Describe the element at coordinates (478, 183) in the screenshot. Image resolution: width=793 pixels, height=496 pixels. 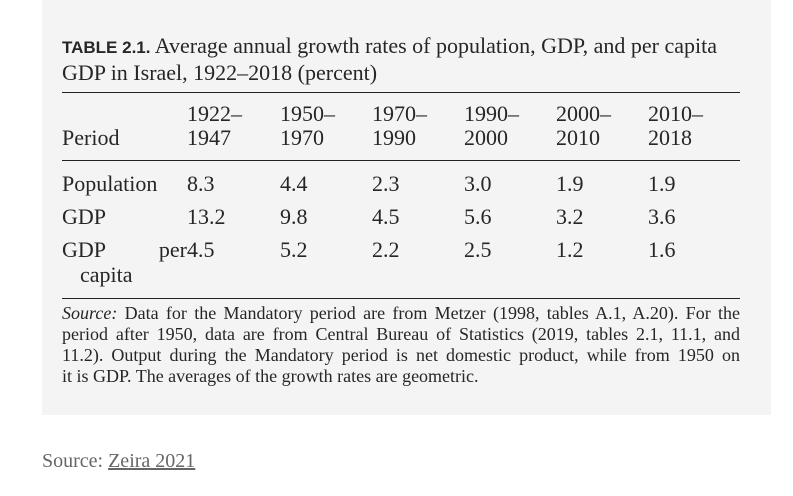
I see `table-cell: 3.0` at that location.